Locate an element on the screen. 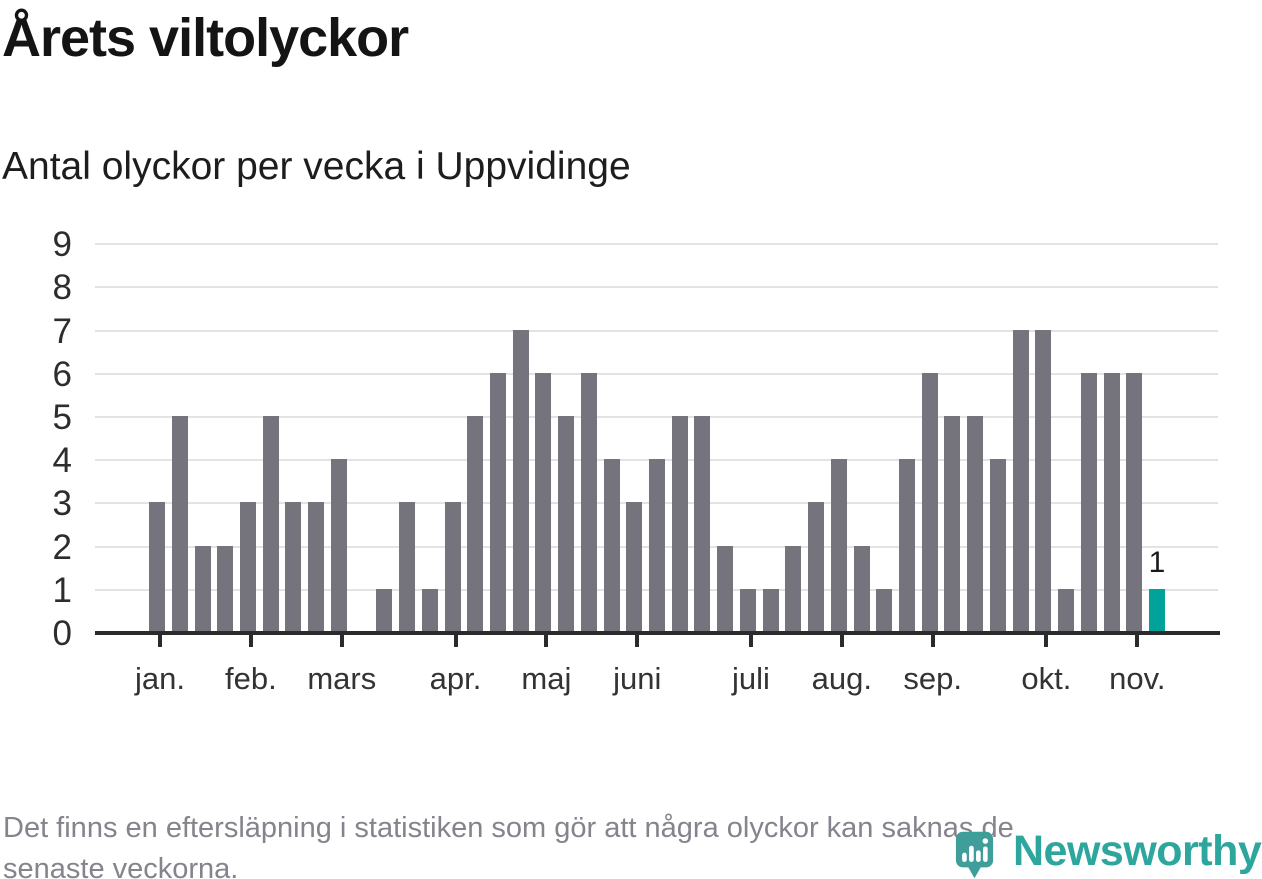  newsworthy-logo: Newsworthy is located at coordinates (1106, 853).